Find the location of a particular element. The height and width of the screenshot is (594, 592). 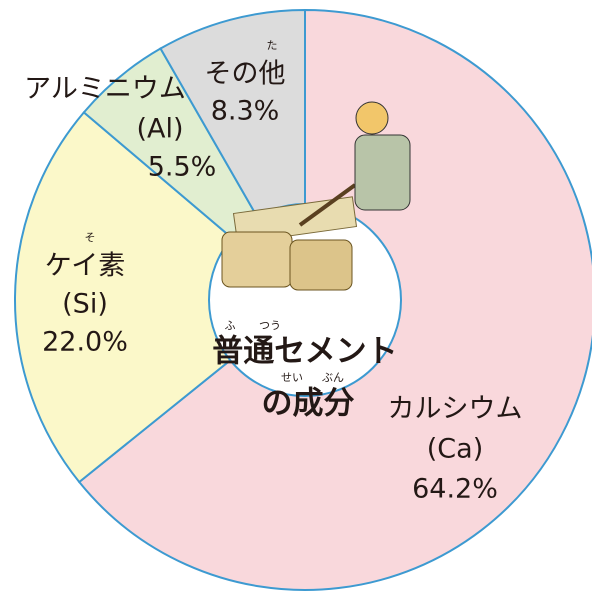

slice-ruby: た is located at coordinates (272, 45).